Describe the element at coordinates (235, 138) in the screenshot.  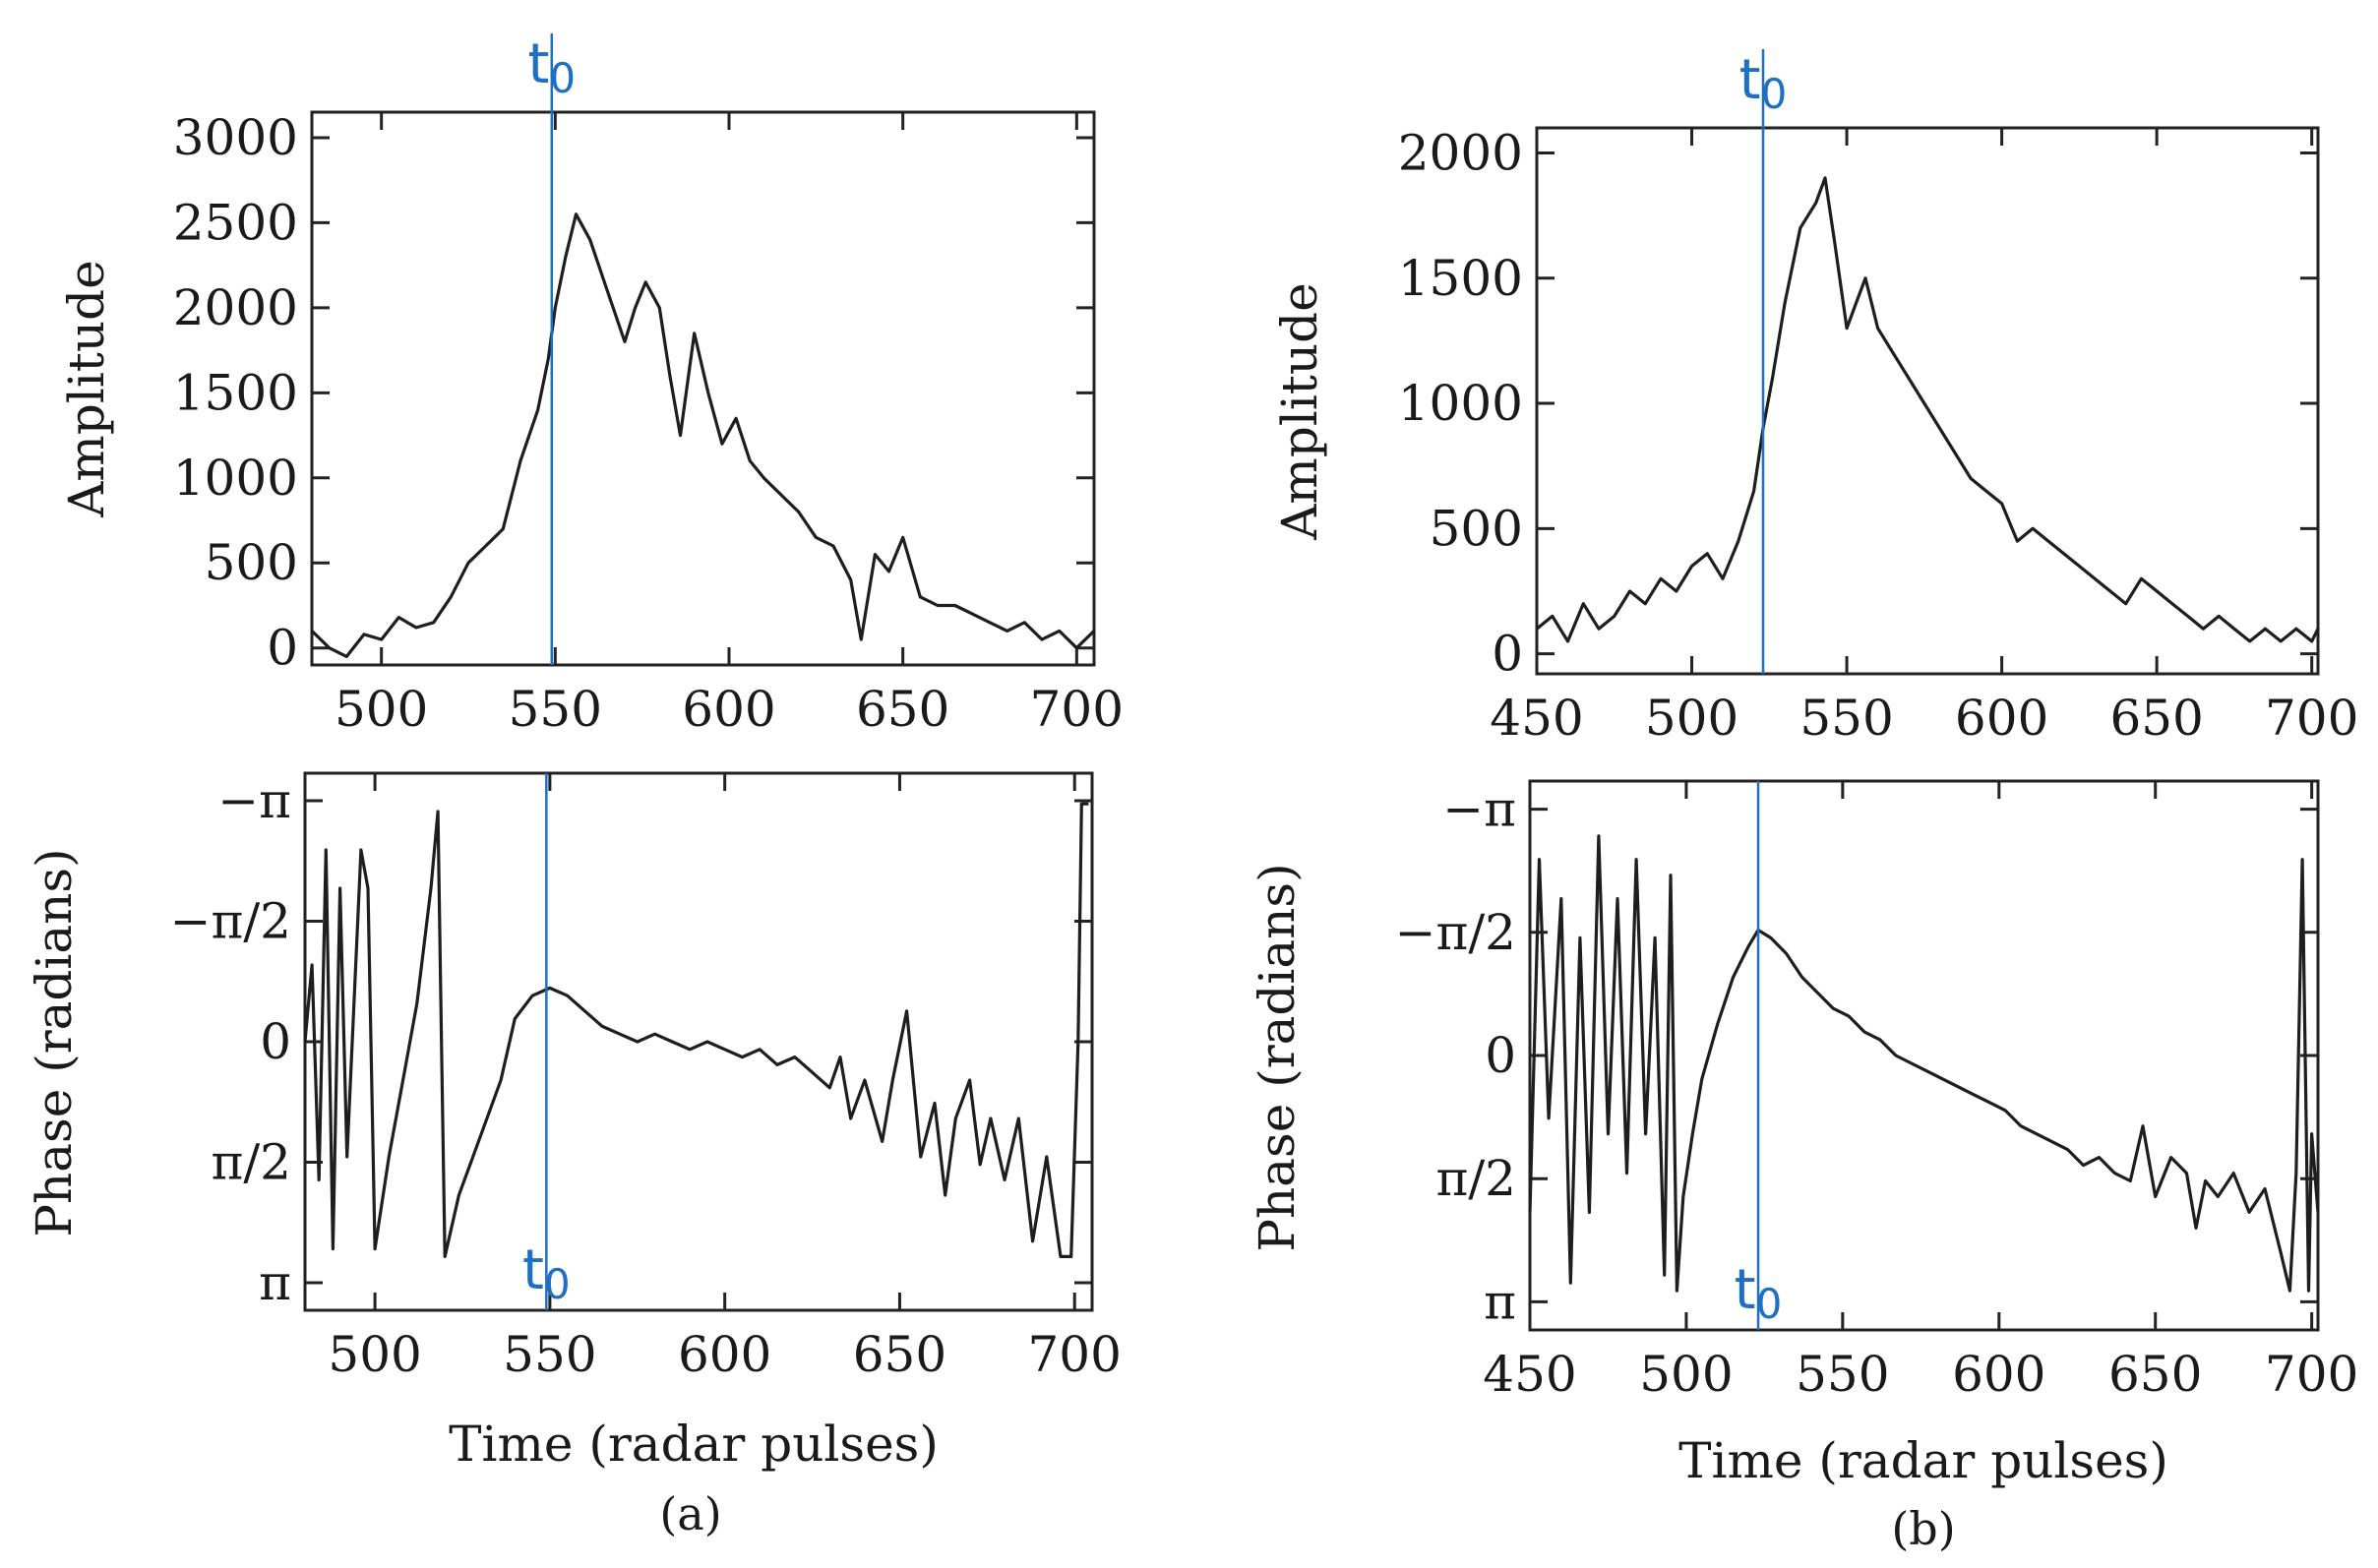
I see `y-tick-label: 3000` at that location.